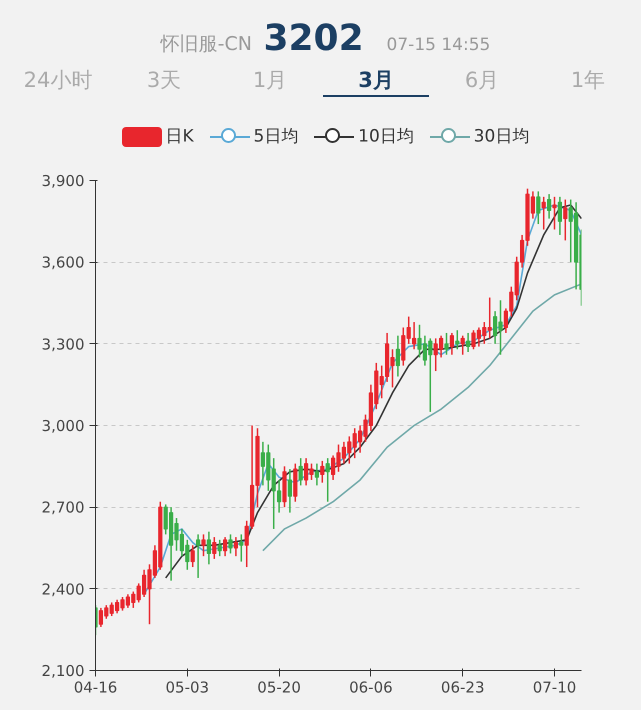  Describe the element at coordinates (206, 44) in the screenshot. I see `chart-title: 怀旧服-CN` at that location.